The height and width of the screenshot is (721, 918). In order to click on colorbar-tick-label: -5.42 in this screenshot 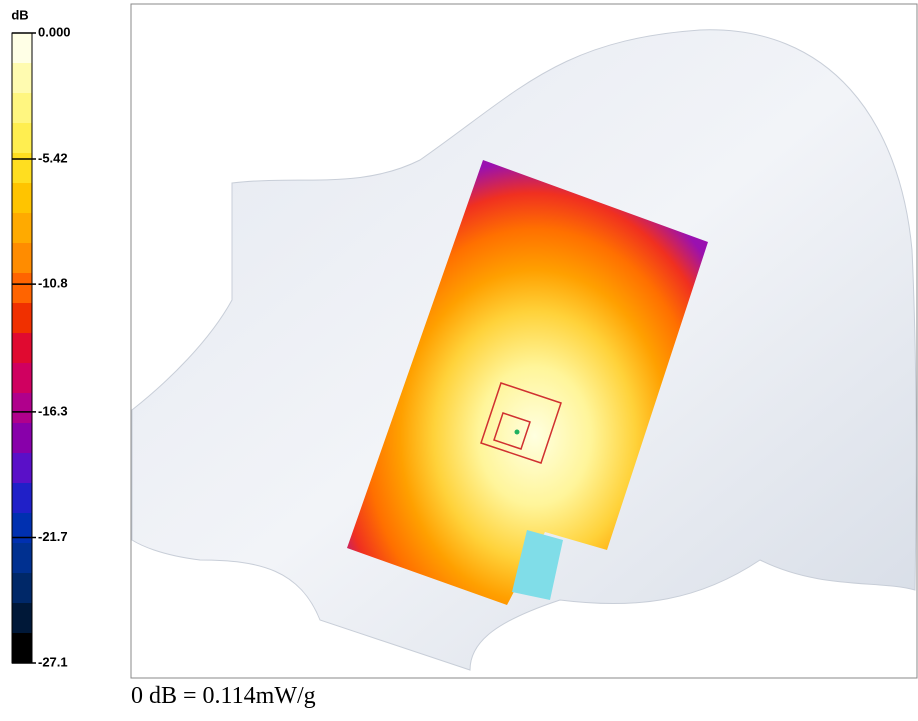, I will do `click(53, 157)`.